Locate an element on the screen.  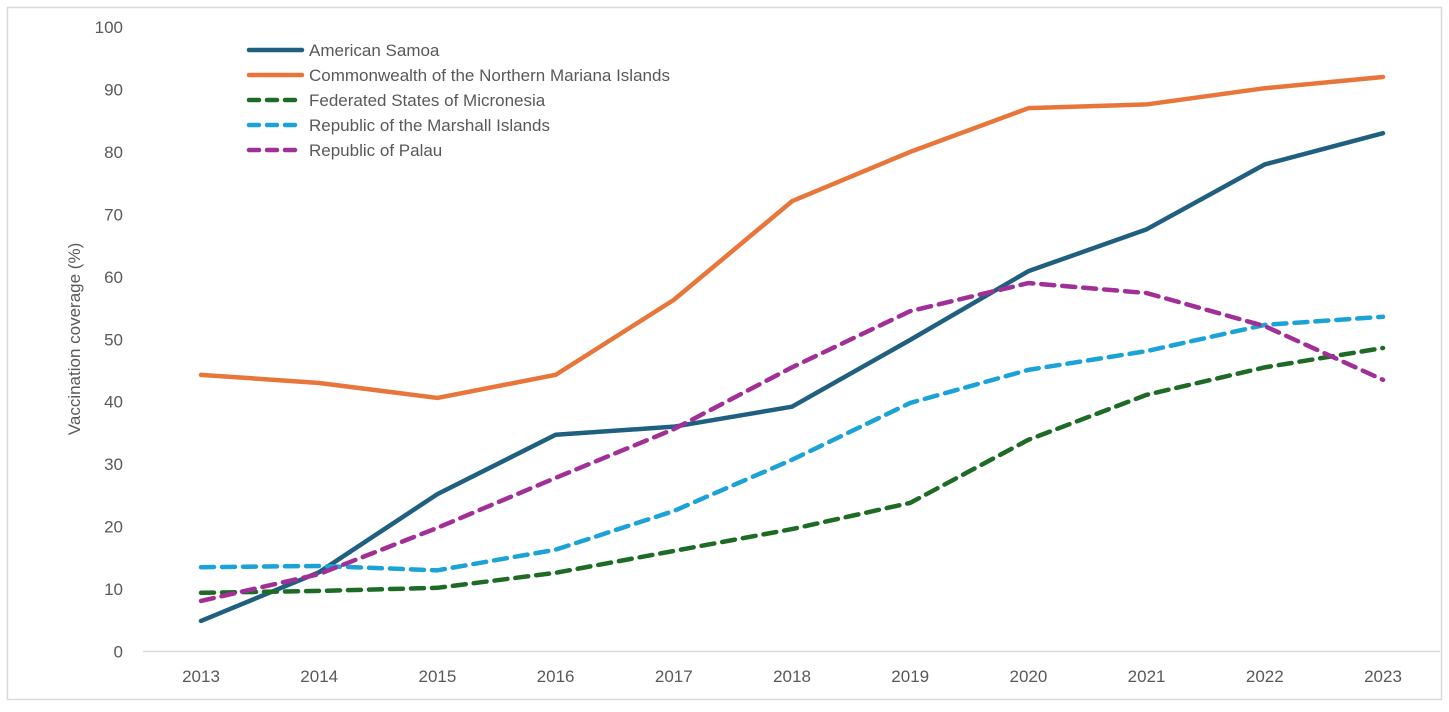
y-tick-label: 60 is located at coordinates (113, 277).